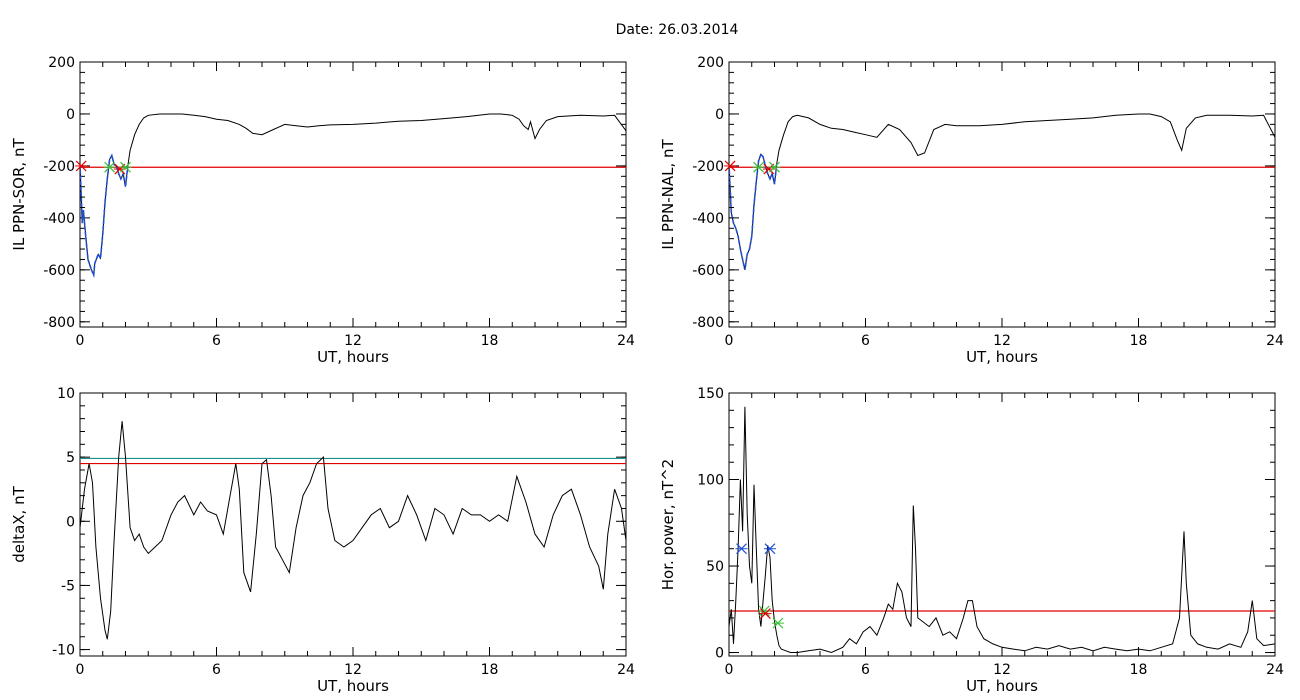 This screenshot has width=1300, height=700. I want to click on y-tick-label: 5, so click(70, 458).